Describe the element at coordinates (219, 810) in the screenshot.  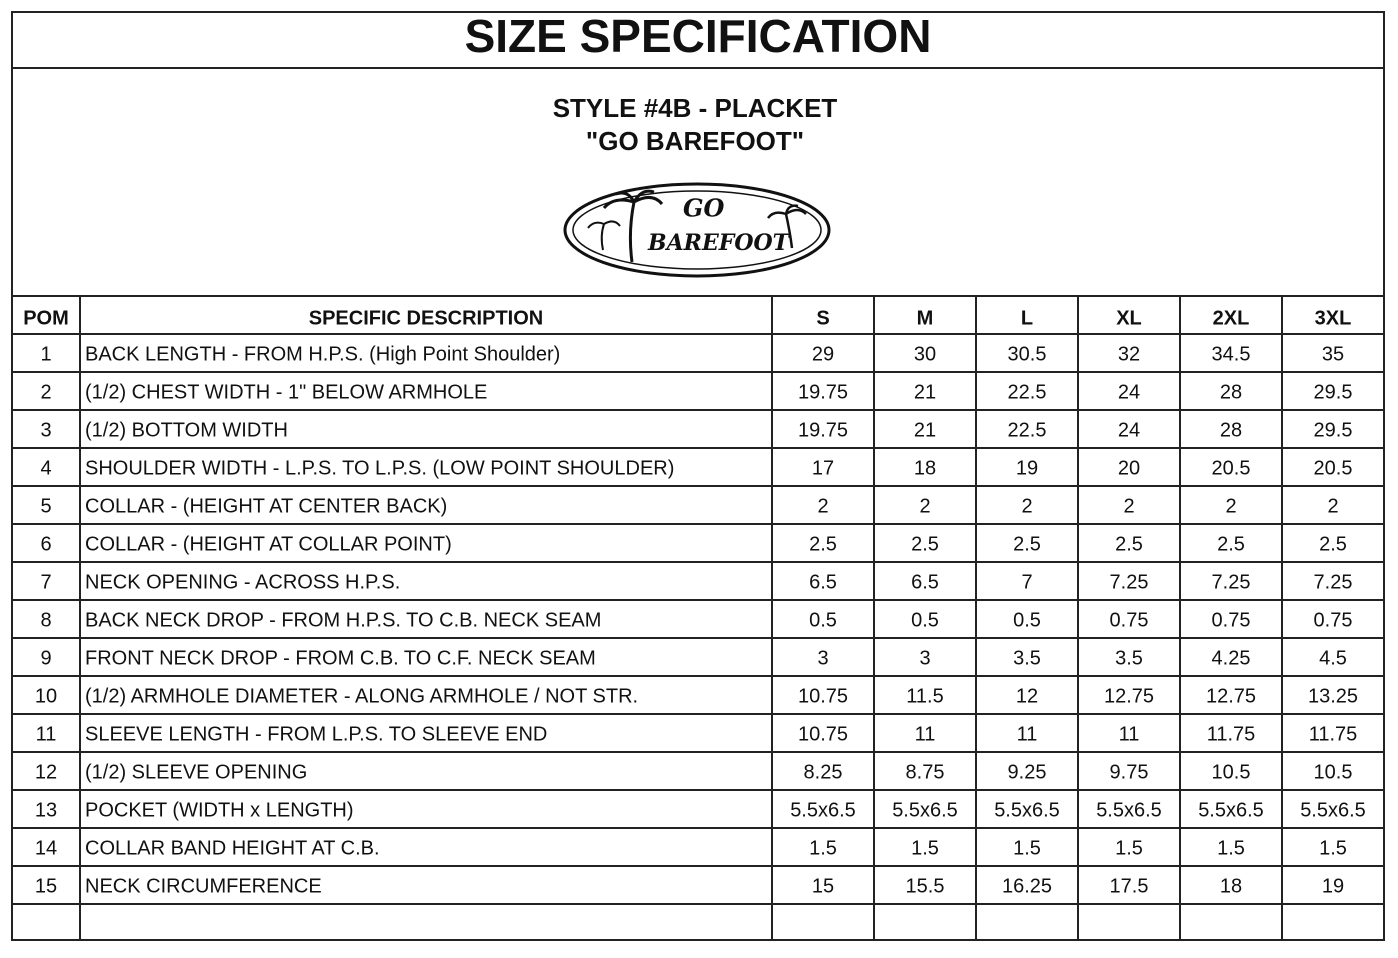
I see `cell: POCKET (WIDTH x LENGTH)` at that location.